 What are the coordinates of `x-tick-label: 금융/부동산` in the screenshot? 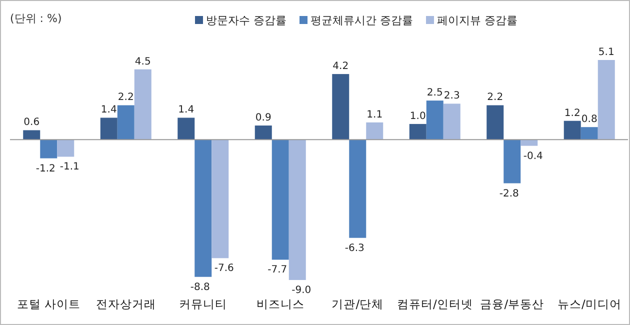 It's located at (512, 304).